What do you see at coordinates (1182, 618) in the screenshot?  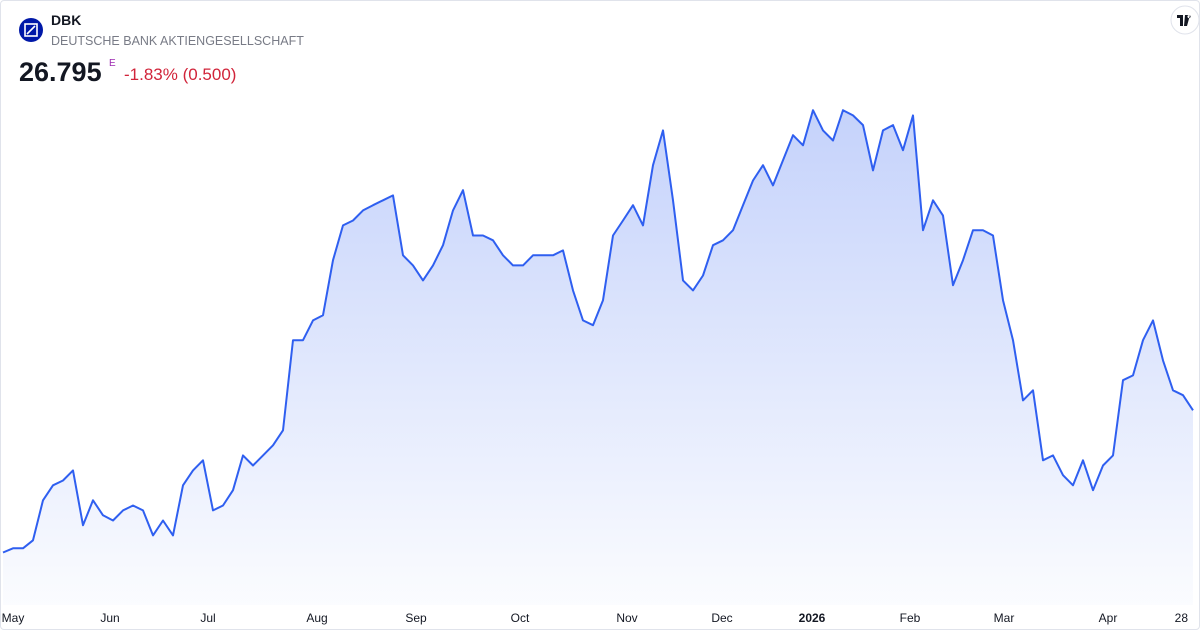 I see `x-tick-label: 28` at bounding box center [1182, 618].